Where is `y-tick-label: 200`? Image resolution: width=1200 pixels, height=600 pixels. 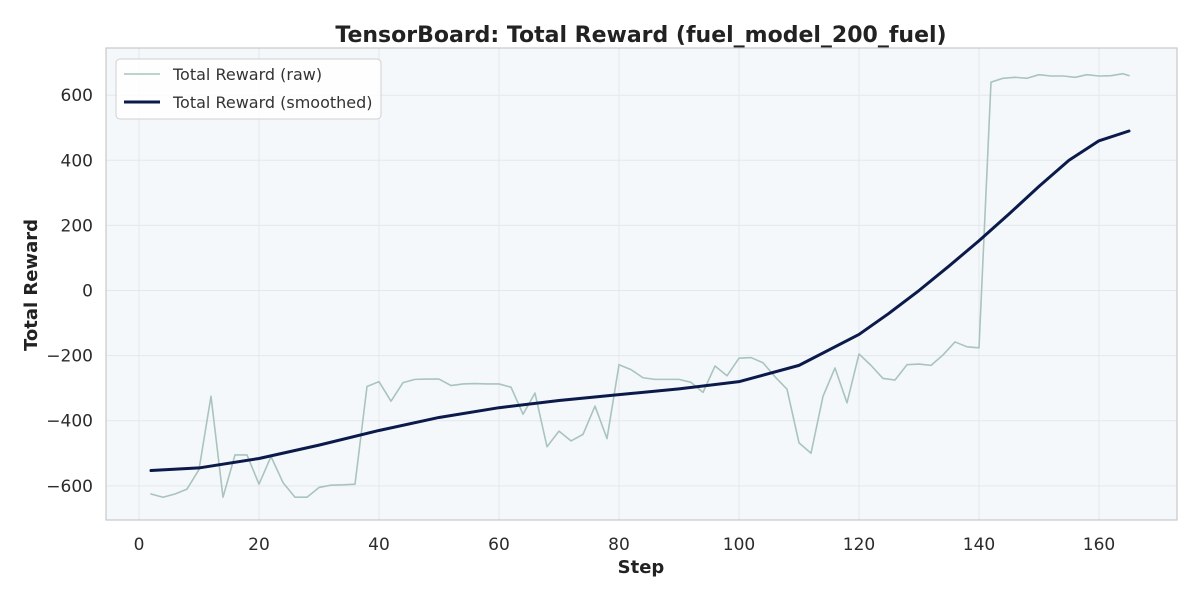 y-tick-label: 200 is located at coordinates (77, 226).